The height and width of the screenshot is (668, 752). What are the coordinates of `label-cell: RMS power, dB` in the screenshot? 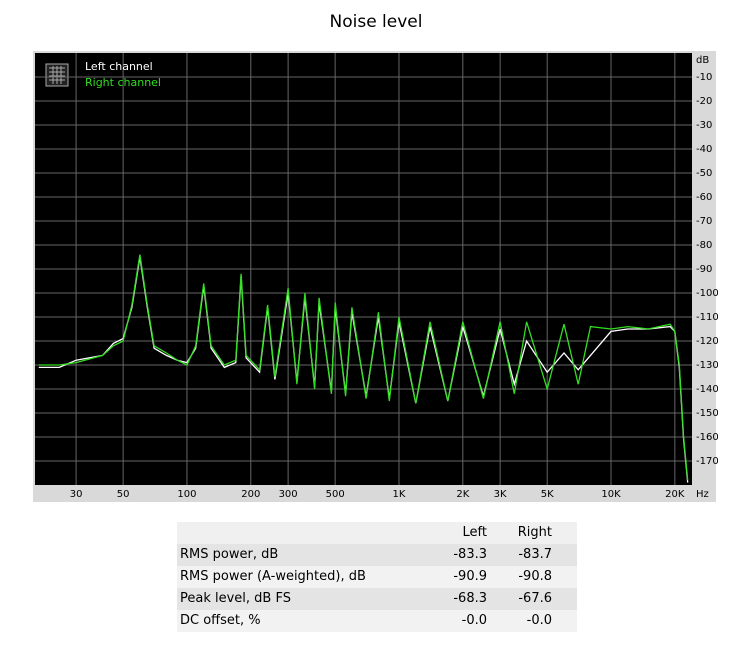 It's located at (229, 554).